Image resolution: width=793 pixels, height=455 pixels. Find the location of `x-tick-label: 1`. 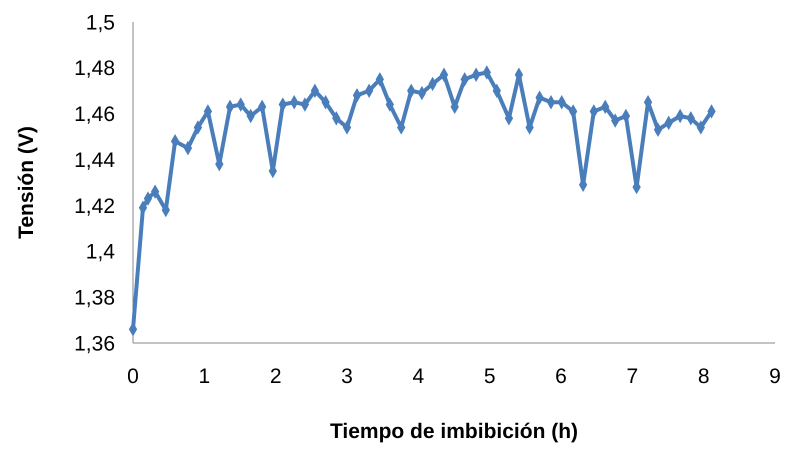

x-tick-label: 1 is located at coordinates (204, 376).